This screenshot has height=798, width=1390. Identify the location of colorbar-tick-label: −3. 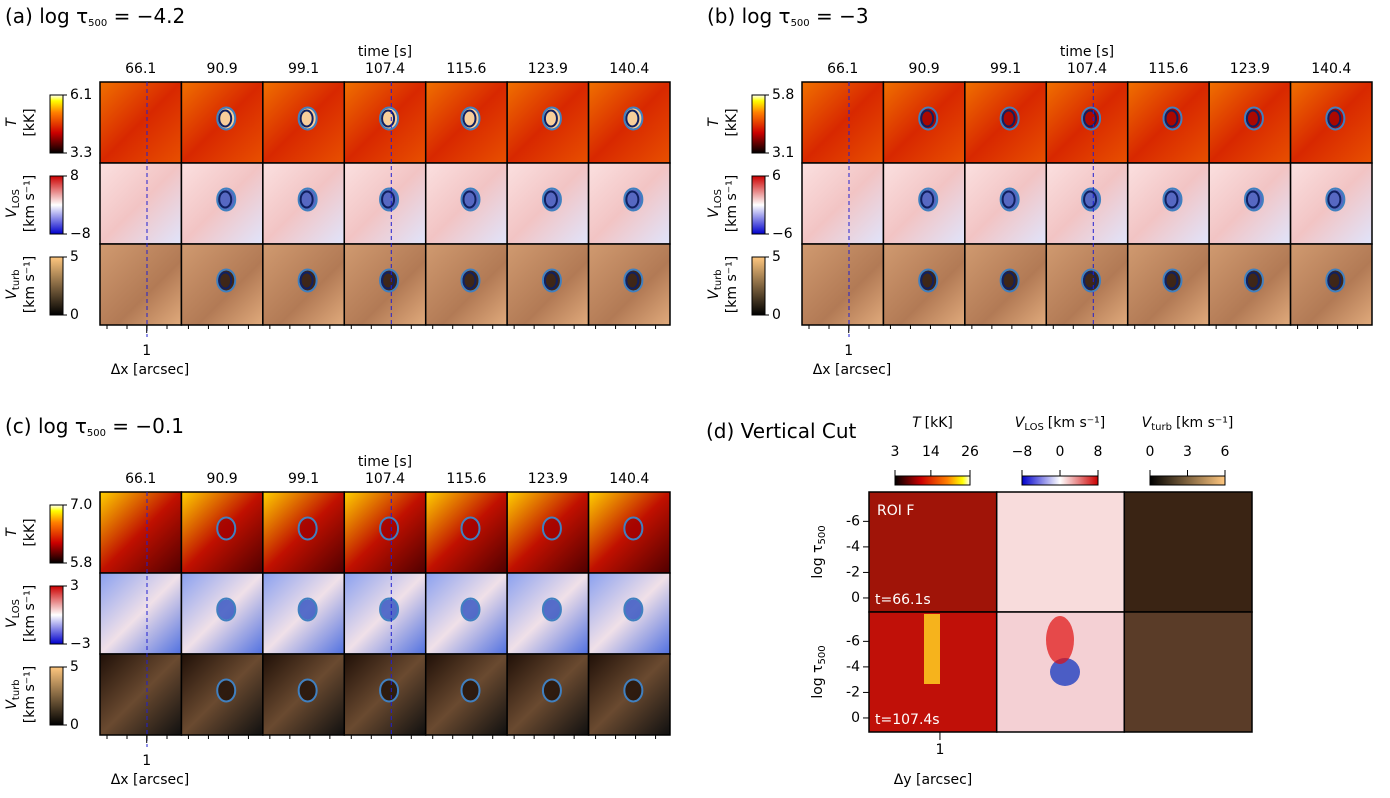
(80, 644).